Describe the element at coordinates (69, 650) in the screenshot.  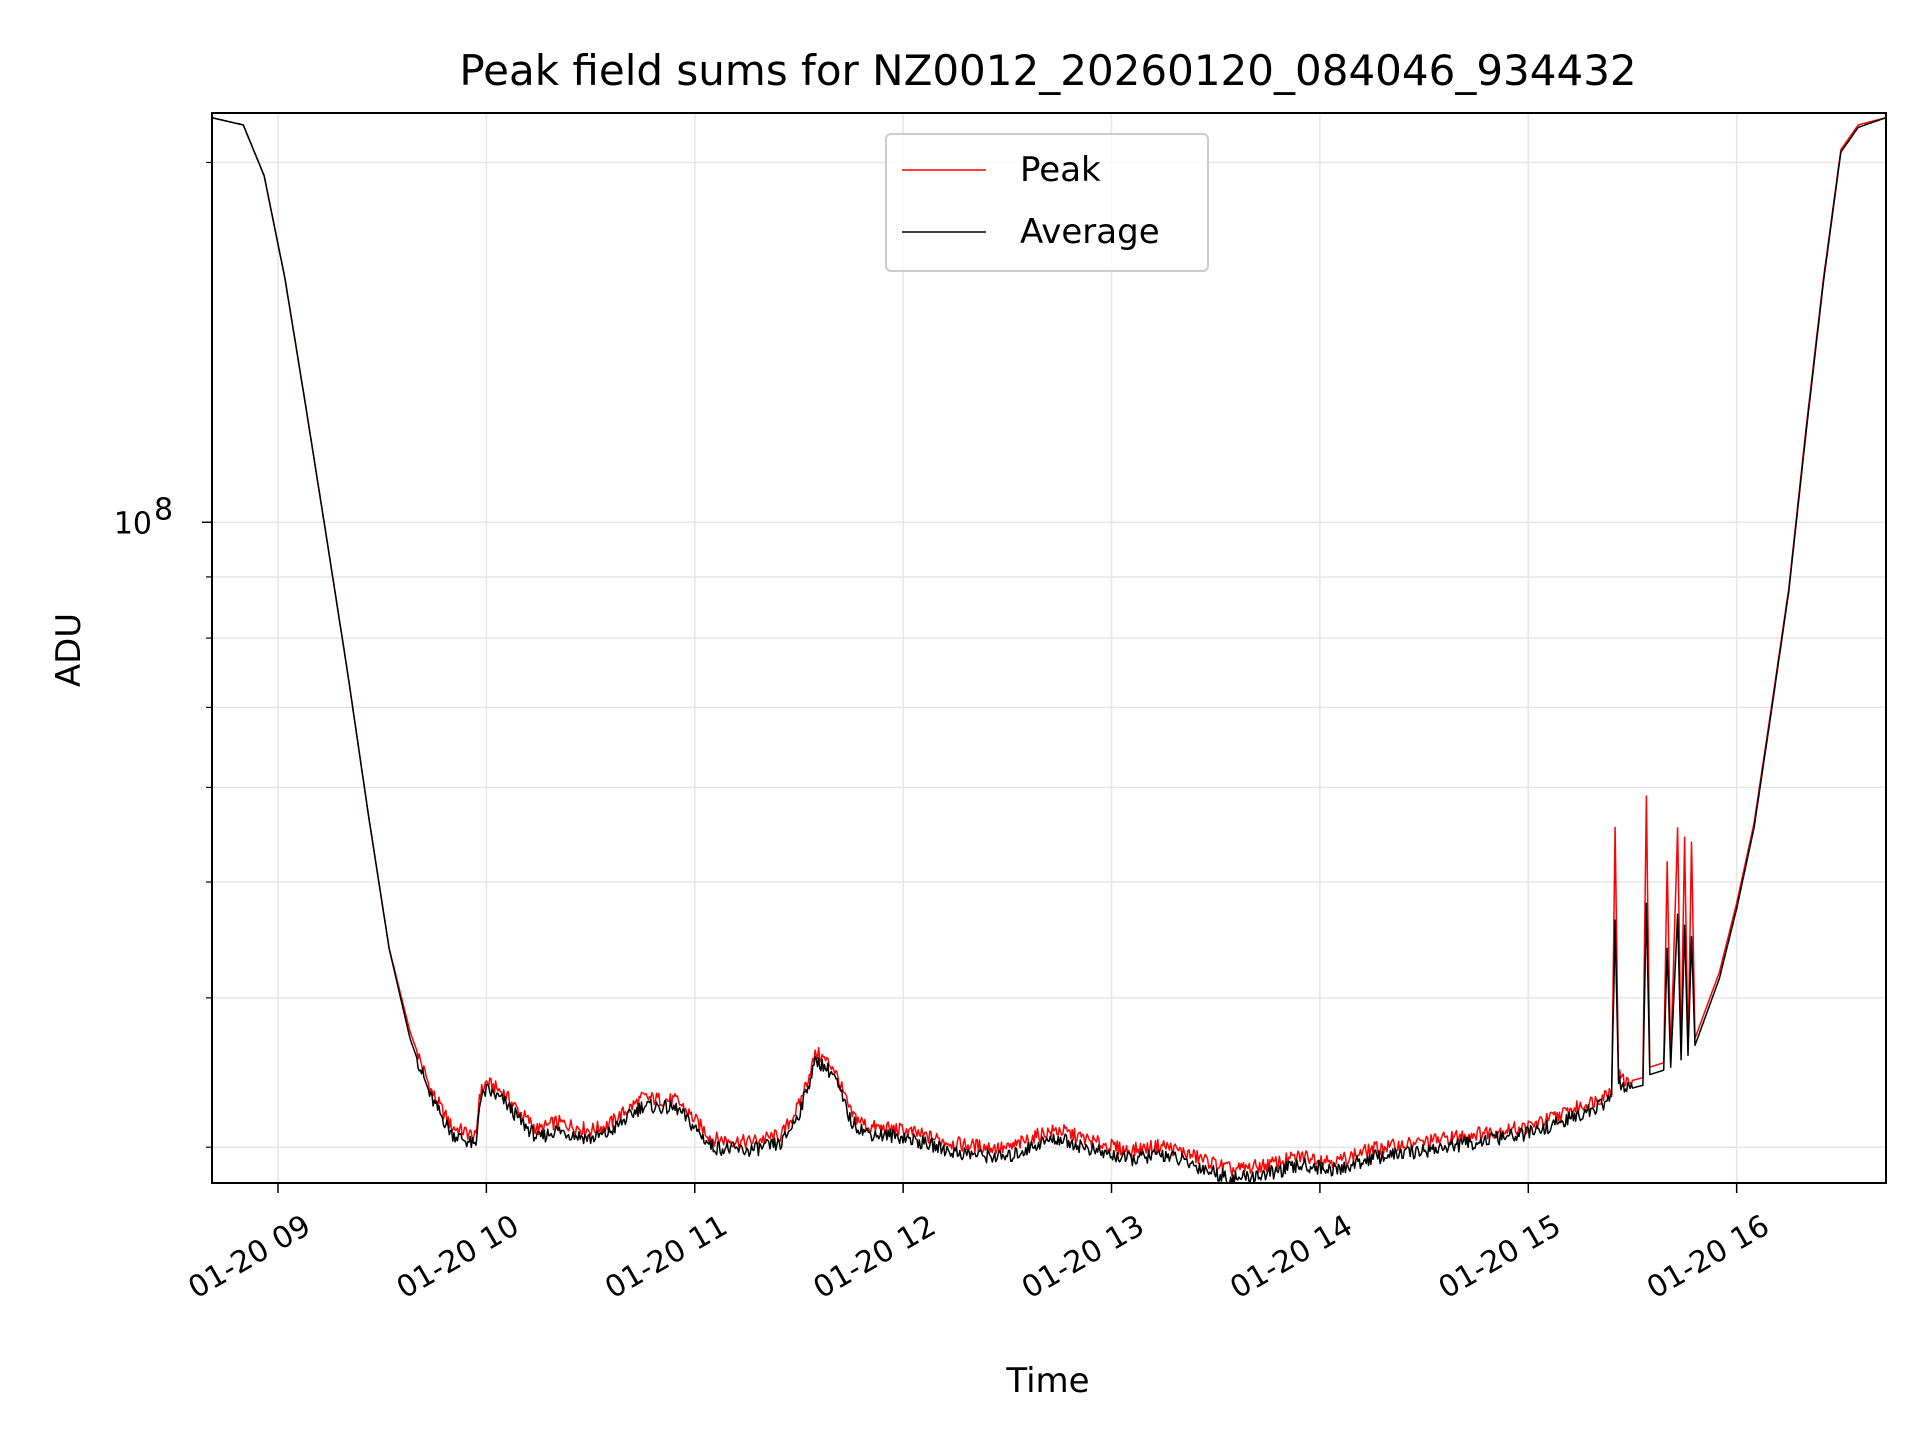
I see `y-axis-title: ADU` at that location.